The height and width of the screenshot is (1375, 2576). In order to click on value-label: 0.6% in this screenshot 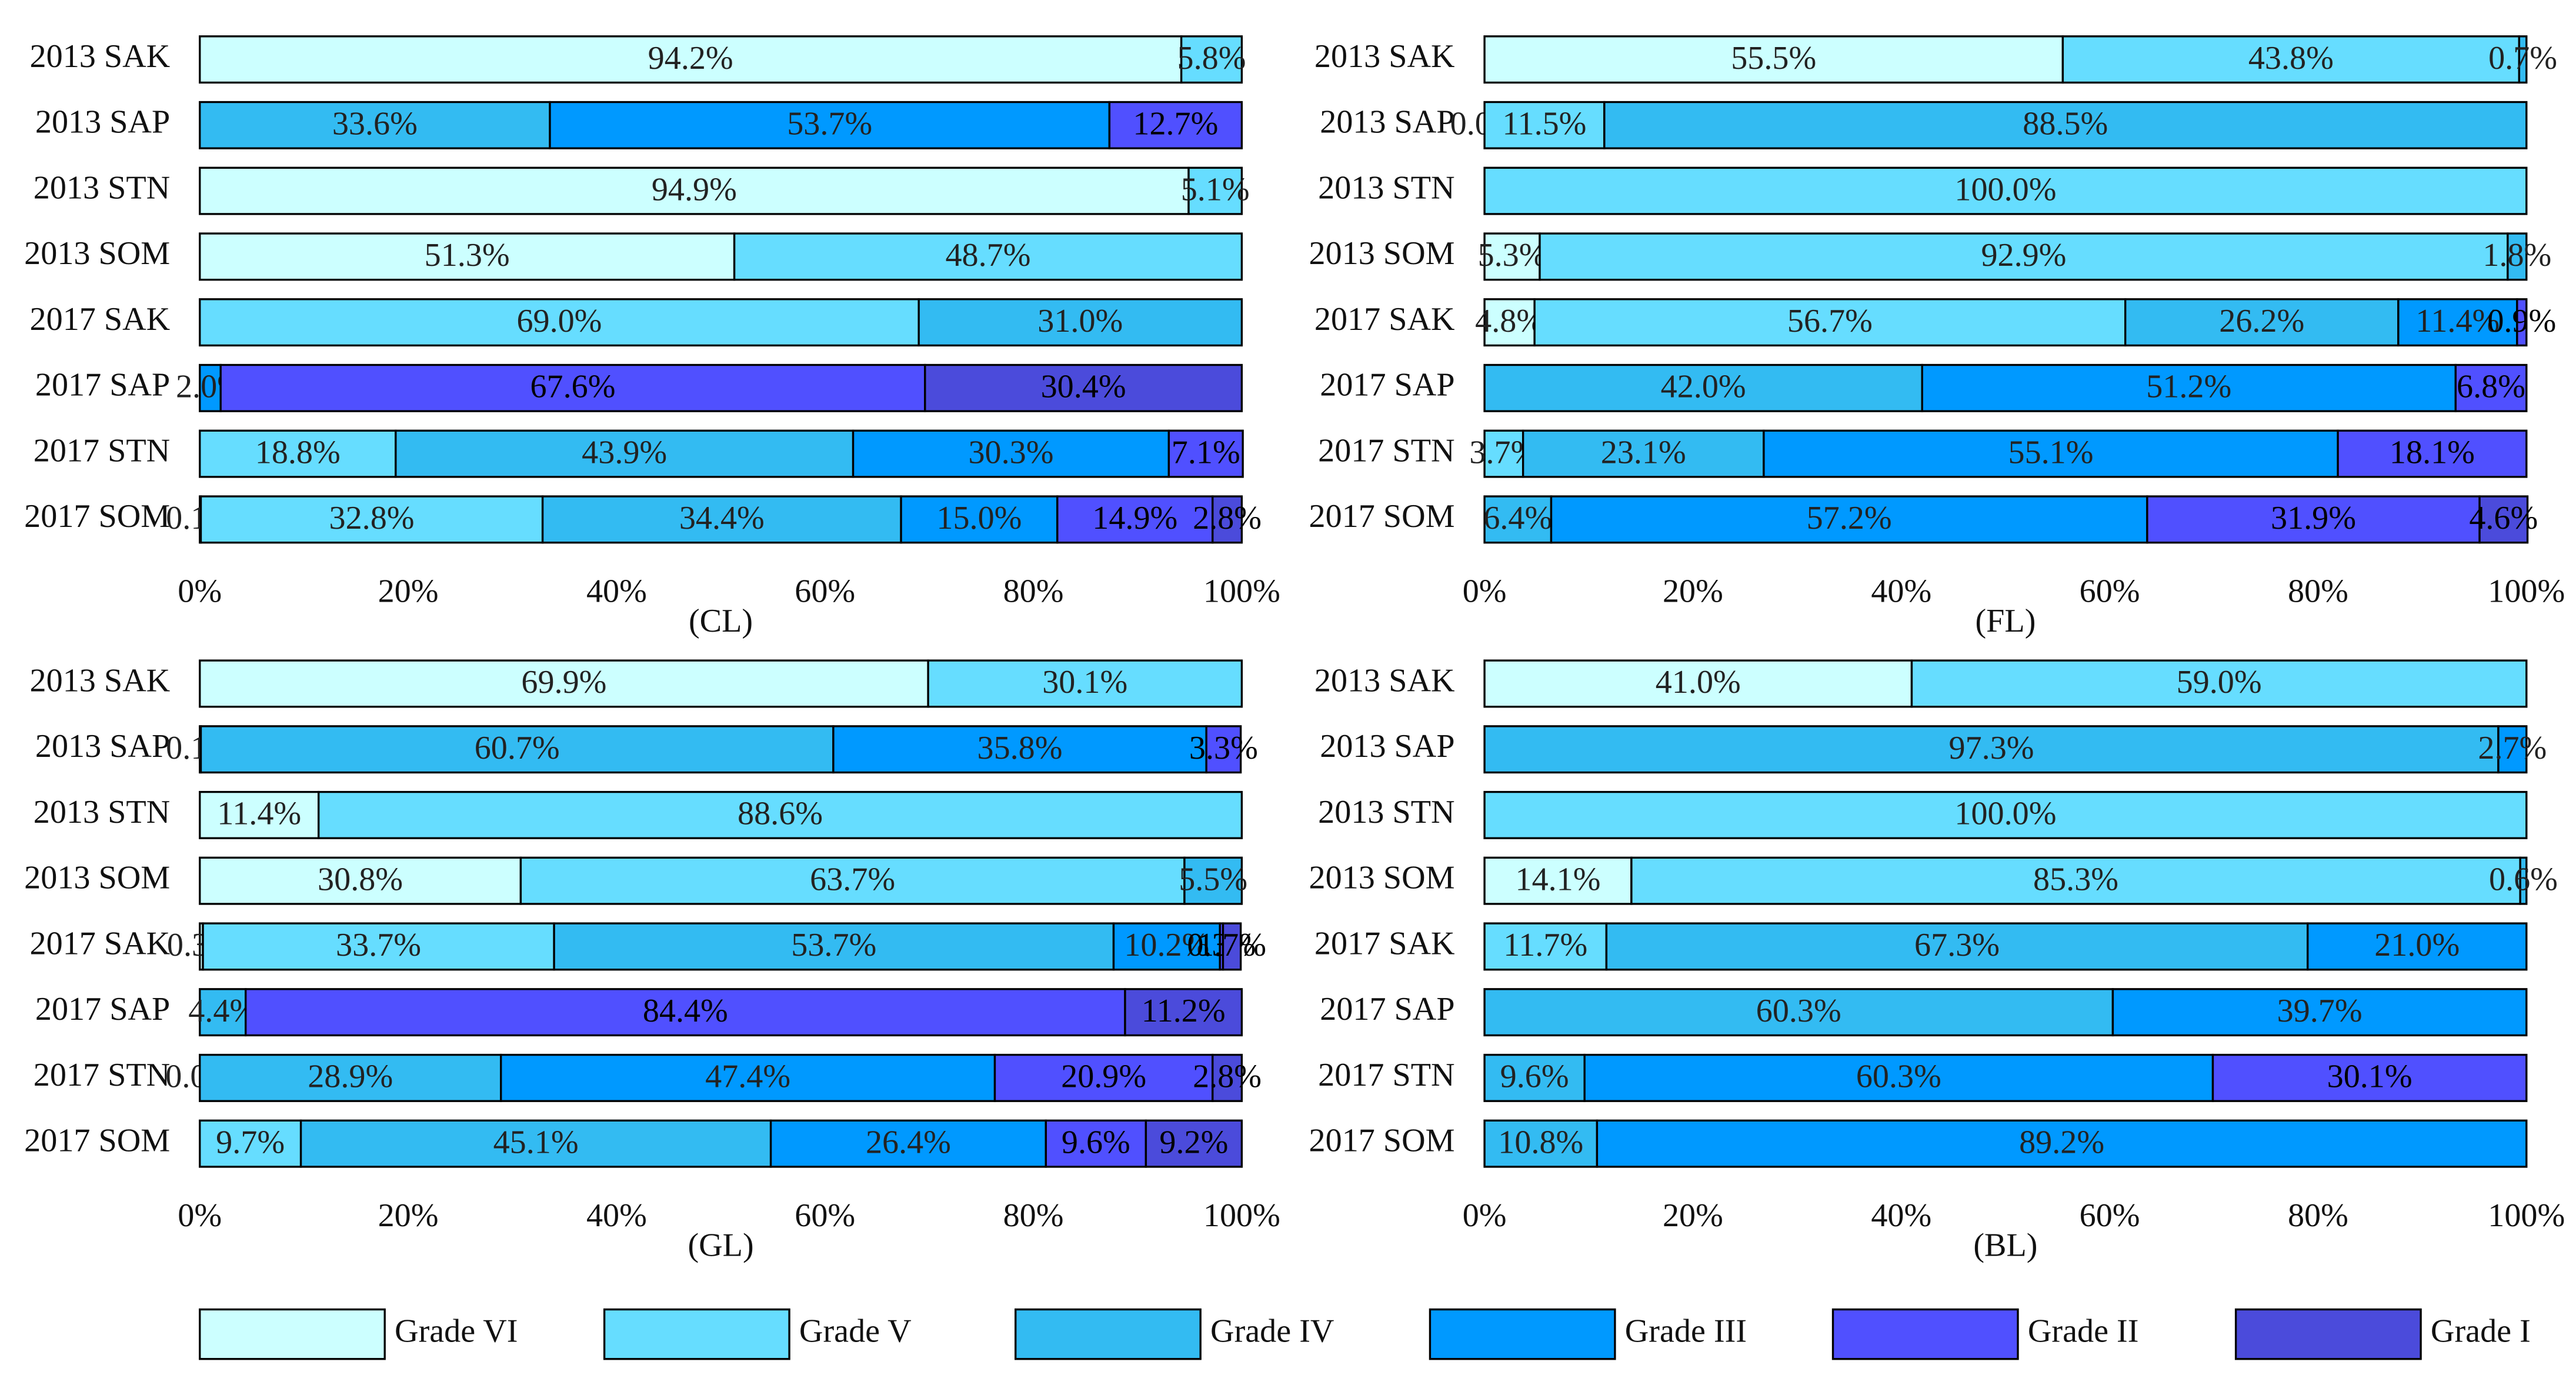, I will do `click(2523, 879)`.